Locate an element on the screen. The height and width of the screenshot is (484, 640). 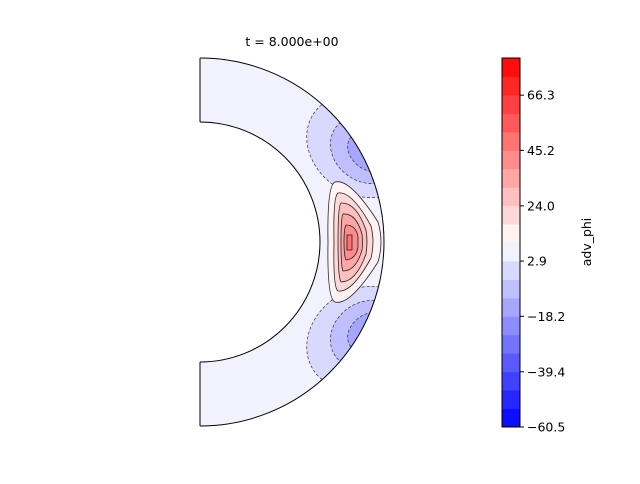
colorbar-tick-label: 24.0 is located at coordinates (541, 205).